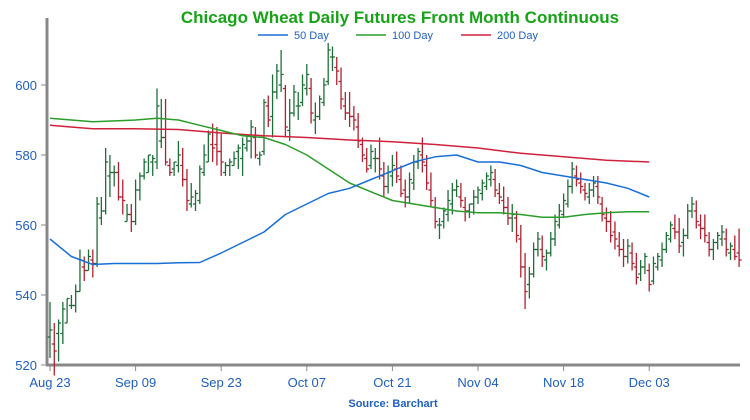  Describe the element at coordinates (412, 36) in the screenshot. I see `legend-label: 100 Day` at that location.